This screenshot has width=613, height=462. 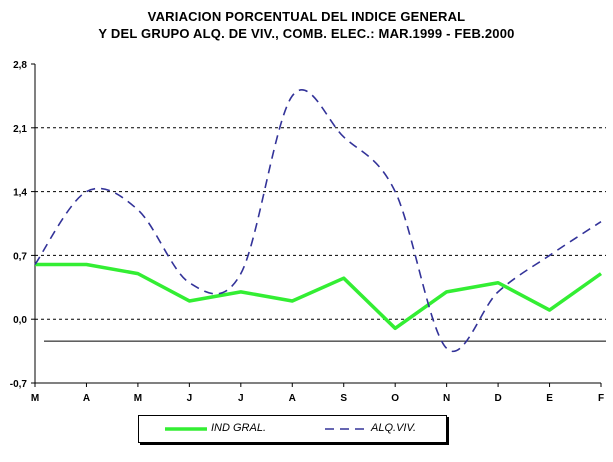 What do you see at coordinates (20, 193) in the screenshot?
I see `y-tick-label: 1,4` at bounding box center [20, 193].